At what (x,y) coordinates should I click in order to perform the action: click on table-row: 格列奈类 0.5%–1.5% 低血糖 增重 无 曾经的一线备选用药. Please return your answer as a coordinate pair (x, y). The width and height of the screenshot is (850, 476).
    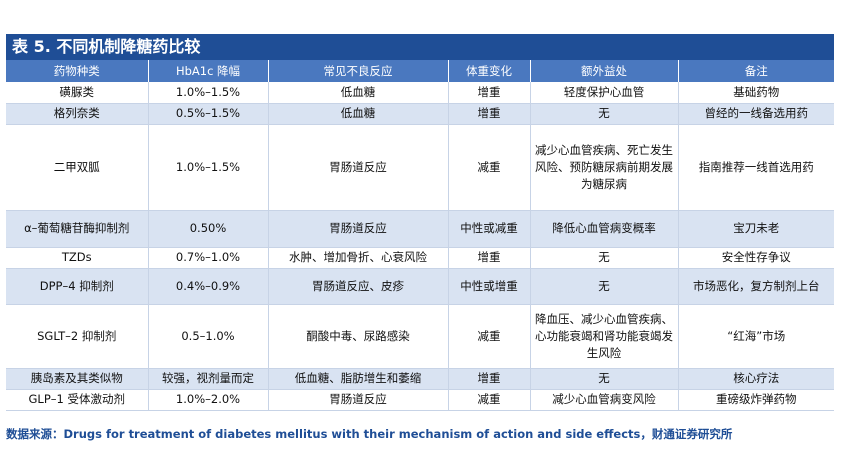
    Looking at the image, I should click on (420, 114).